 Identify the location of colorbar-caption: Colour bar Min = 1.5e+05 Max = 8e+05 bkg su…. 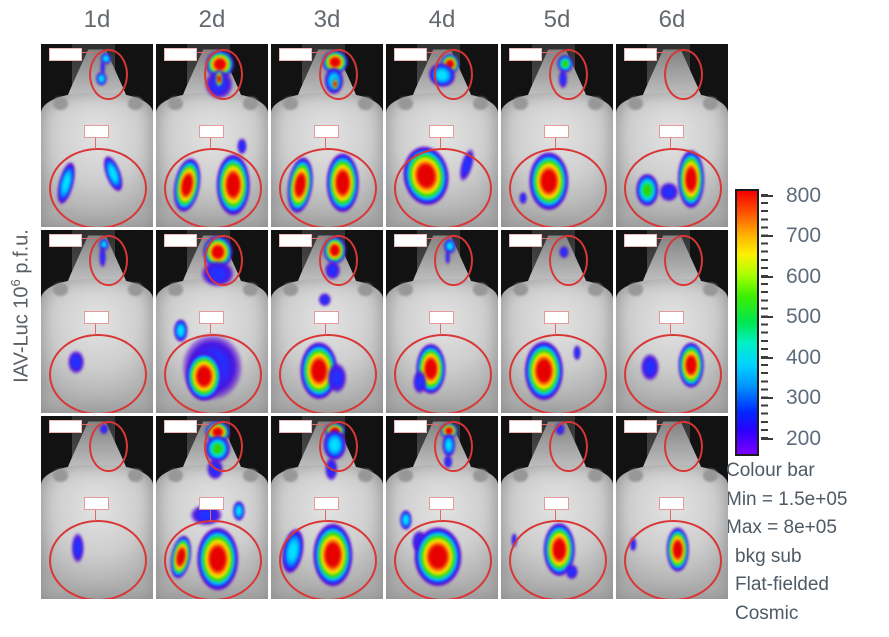
(786, 542).